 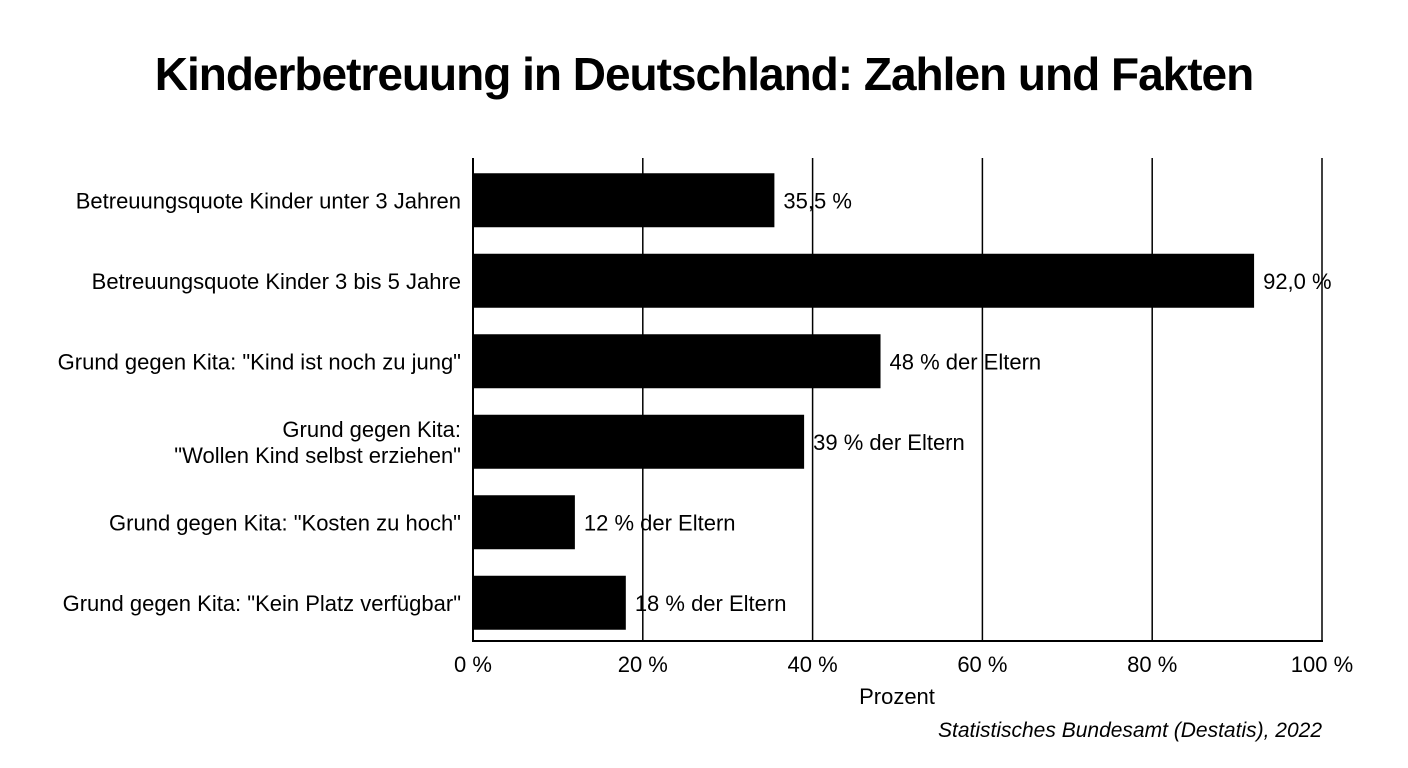 I want to click on x-tick-label: 40 %, so click(x=813, y=664).